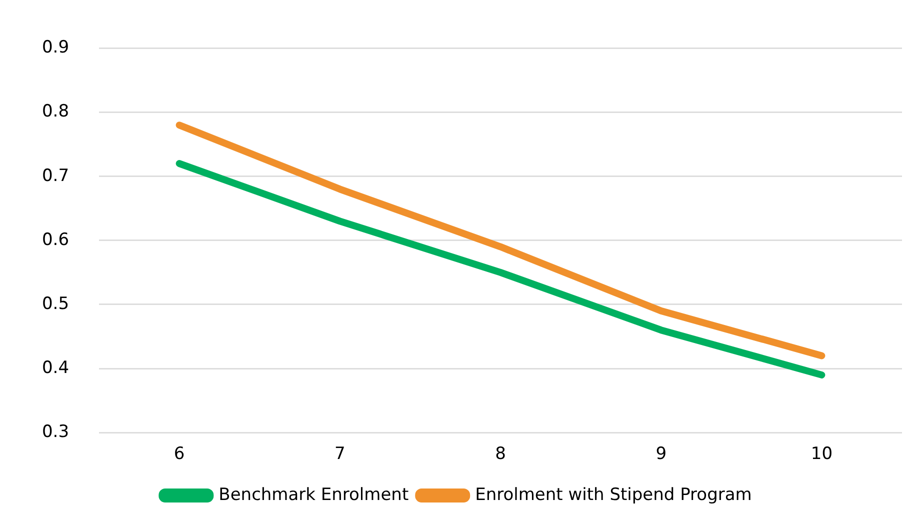 This screenshot has height=522, width=910. What do you see at coordinates (56, 112) in the screenshot?
I see `y-tick-label: 0.8` at bounding box center [56, 112].